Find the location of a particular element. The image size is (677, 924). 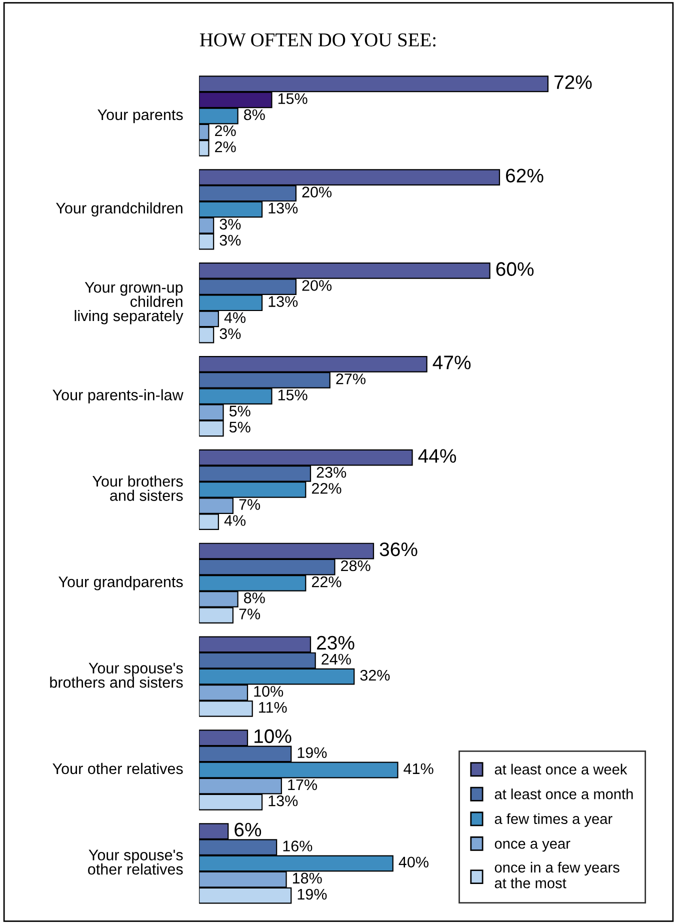

y-tick-label: Your parents-in-law is located at coordinates (118, 396).